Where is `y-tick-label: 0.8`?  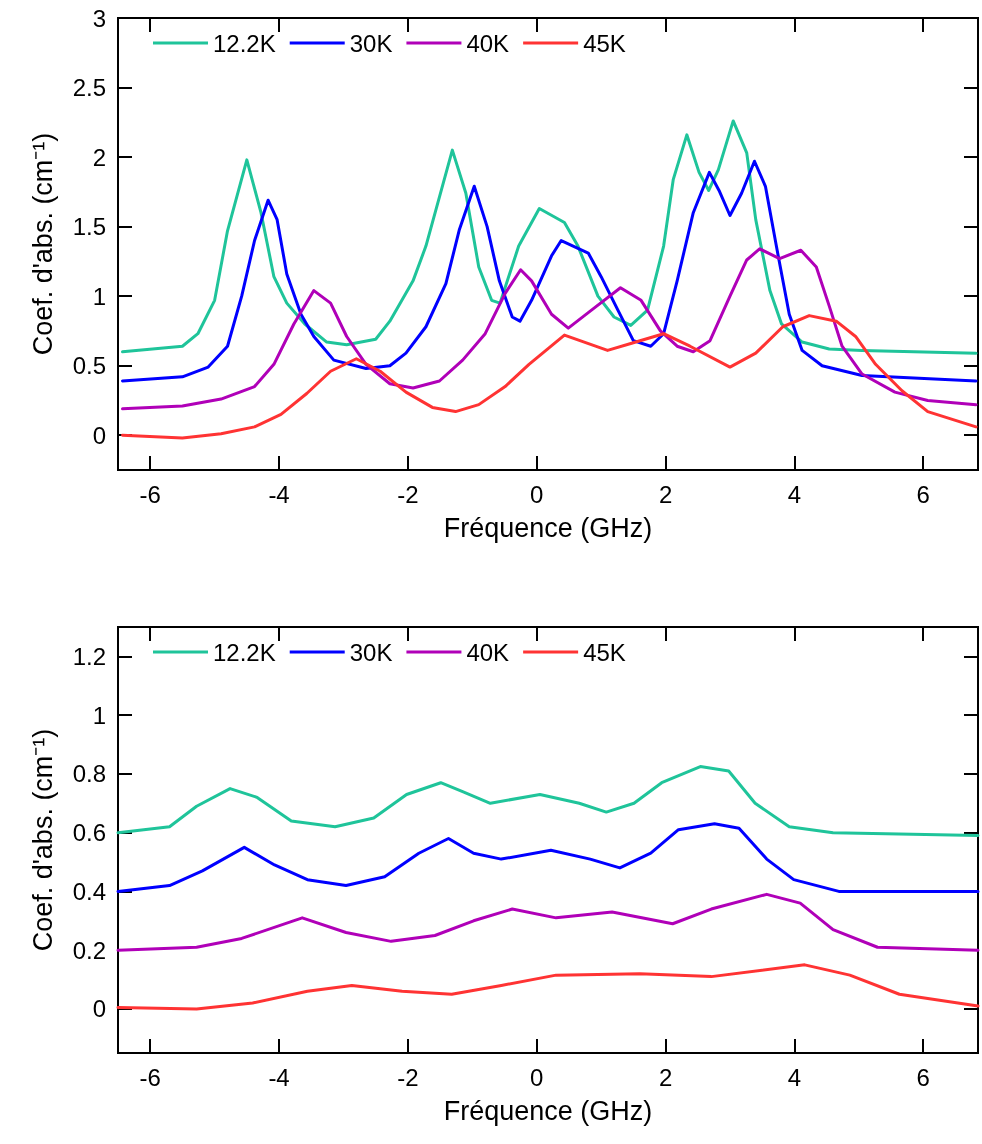 y-tick-label: 0.8 is located at coordinates (89, 774).